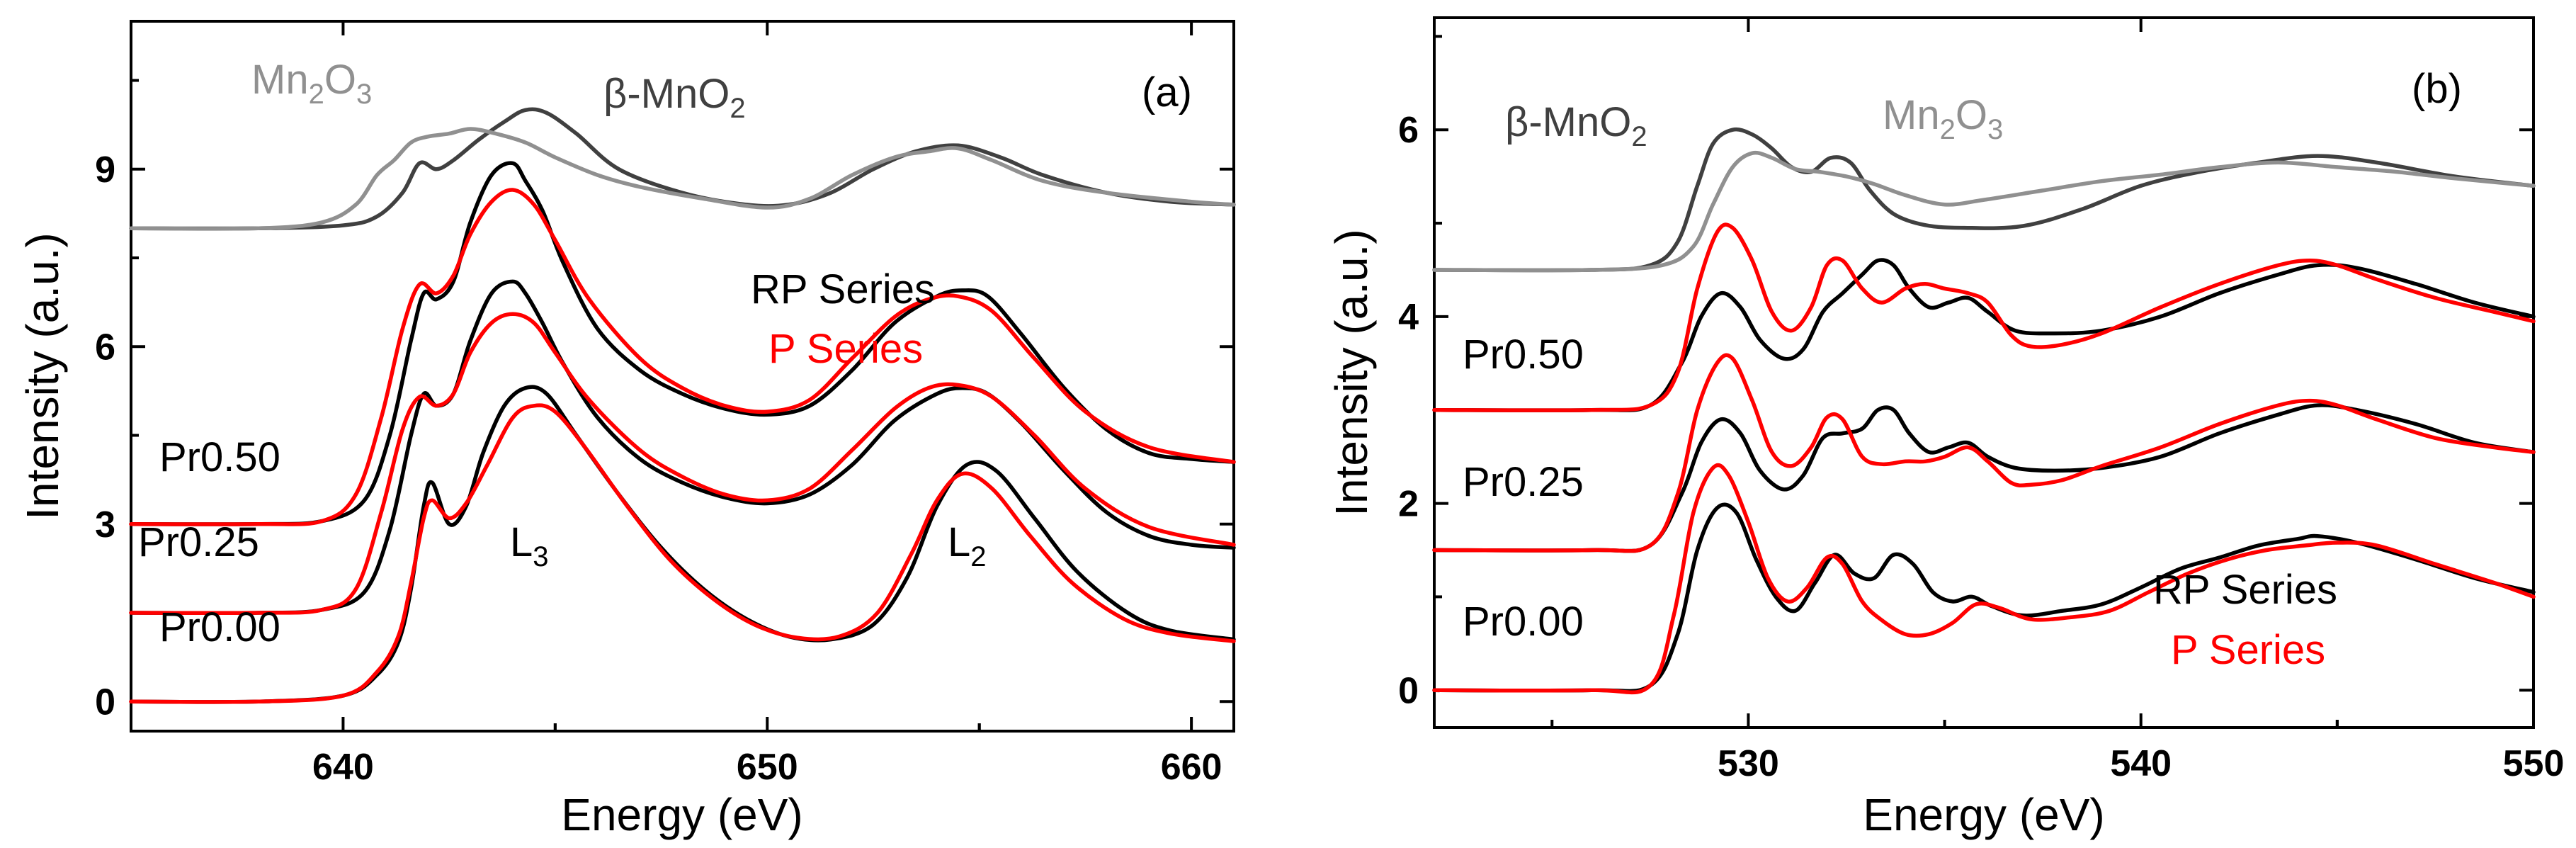  What do you see at coordinates (2141, 763) in the screenshot?
I see `panel-b-xtick-label: 540` at bounding box center [2141, 763].